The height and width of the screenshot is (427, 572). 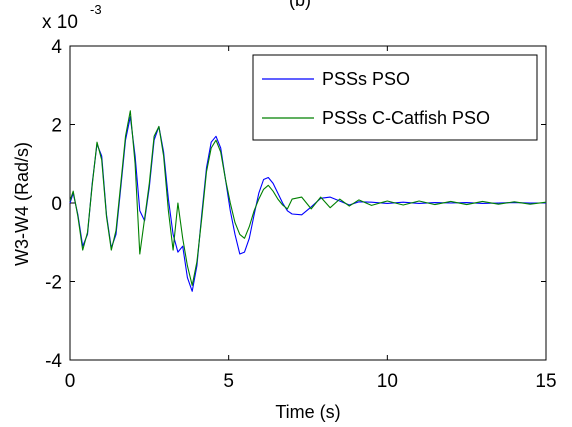 What do you see at coordinates (545, 381) in the screenshot?
I see `x-tick-label: 15` at bounding box center [545, 381].